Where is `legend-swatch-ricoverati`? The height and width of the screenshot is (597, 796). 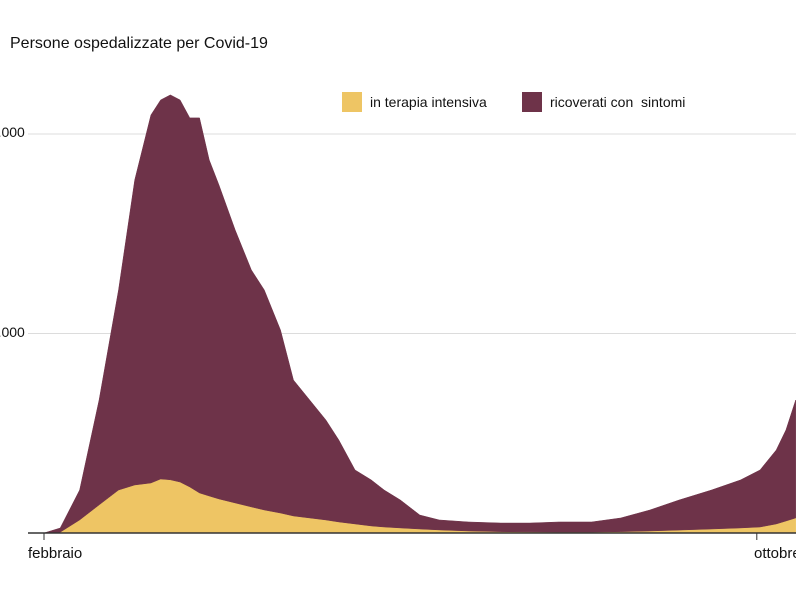
legend-swatch-ricoverati is located at coordinates (532, 102).